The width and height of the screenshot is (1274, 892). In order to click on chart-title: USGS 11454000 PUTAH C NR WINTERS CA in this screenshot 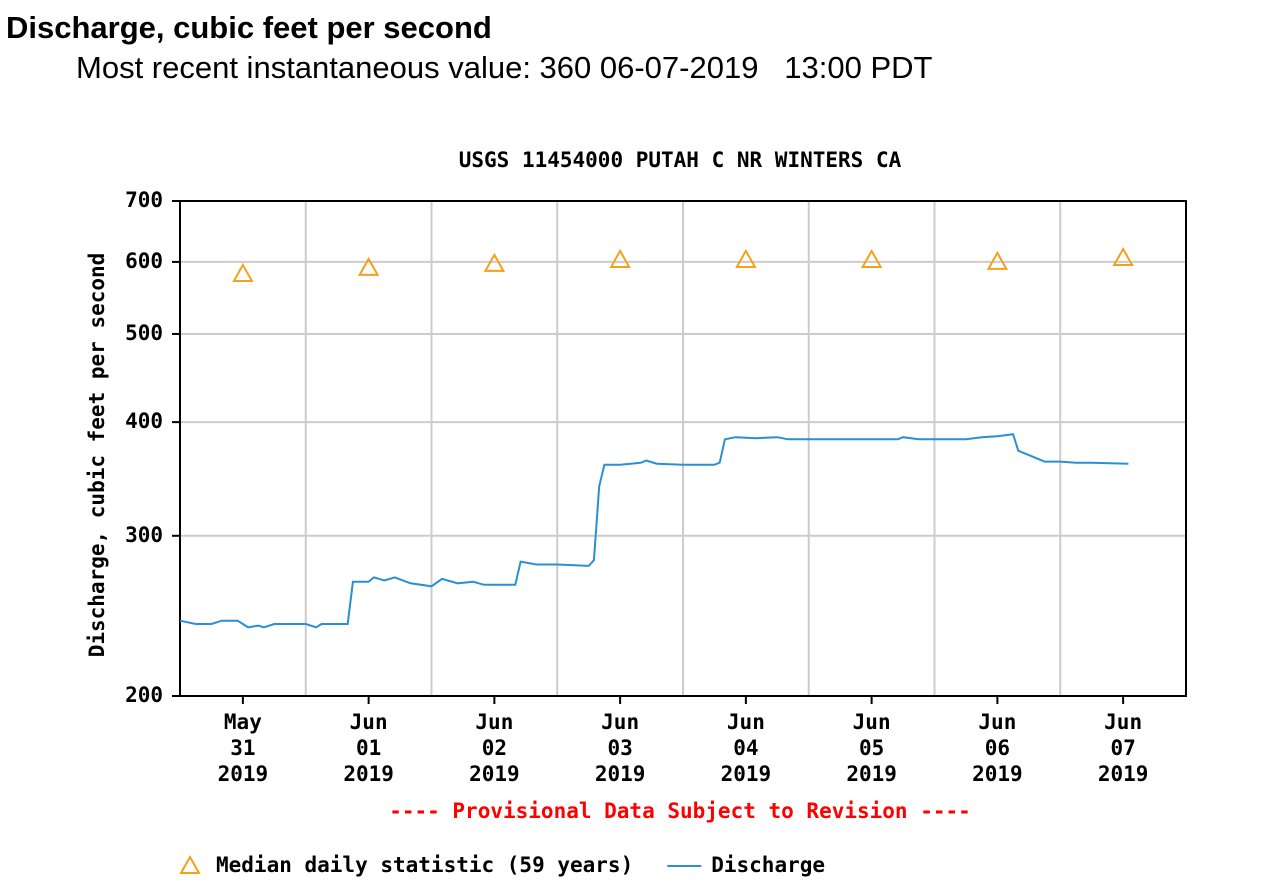, I will do `click(680, 160)`.